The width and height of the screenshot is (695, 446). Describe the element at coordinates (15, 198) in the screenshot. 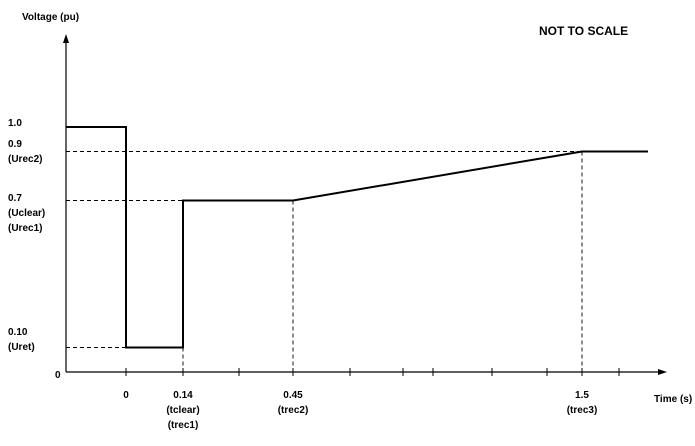

I see `y-tick-label: 0.7` at that location.